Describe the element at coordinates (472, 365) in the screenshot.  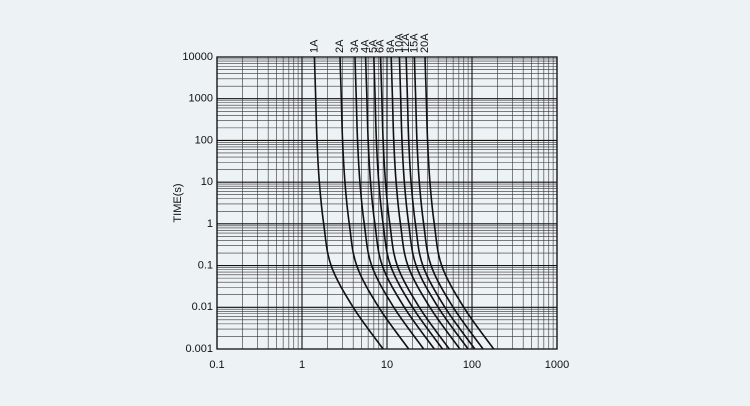
I see `x-tick-label: 100` at that location.